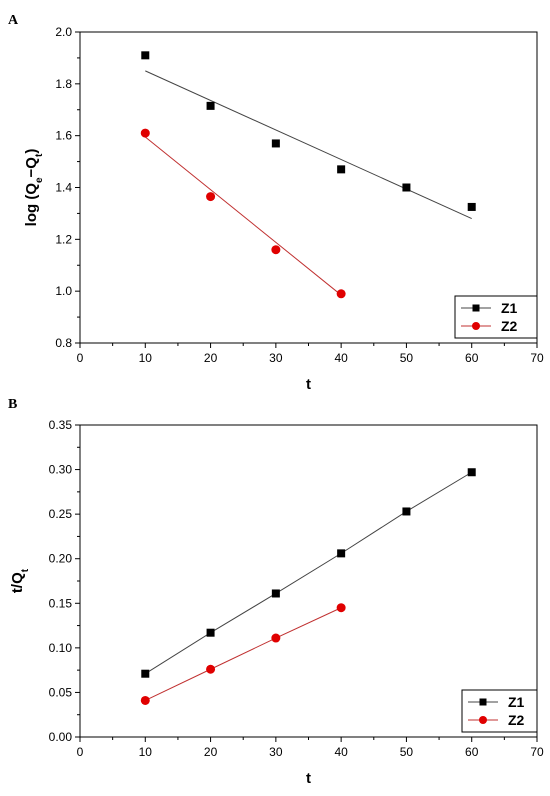  Describe the element at coordinates (61, 559) in the screenshot. I see `y-tick-label: 0.20` at that location.